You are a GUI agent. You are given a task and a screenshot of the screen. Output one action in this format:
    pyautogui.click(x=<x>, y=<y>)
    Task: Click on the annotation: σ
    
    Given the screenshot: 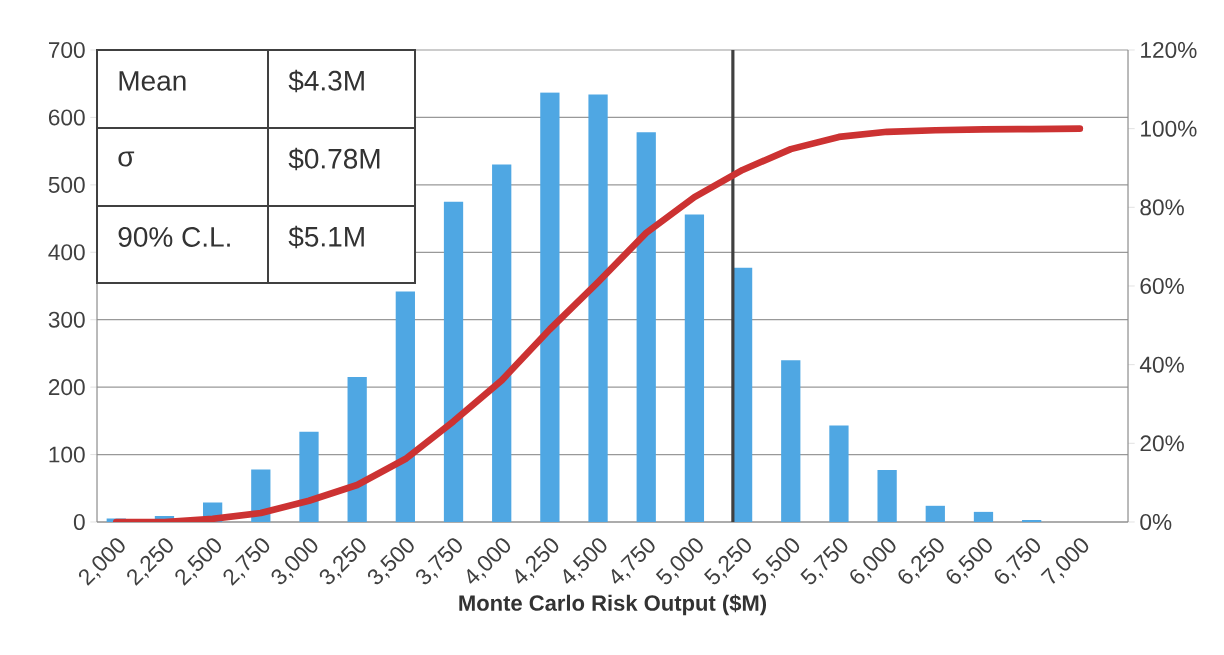 What is the action you would take?
    pyautogui.click(x=126, y=159)
    